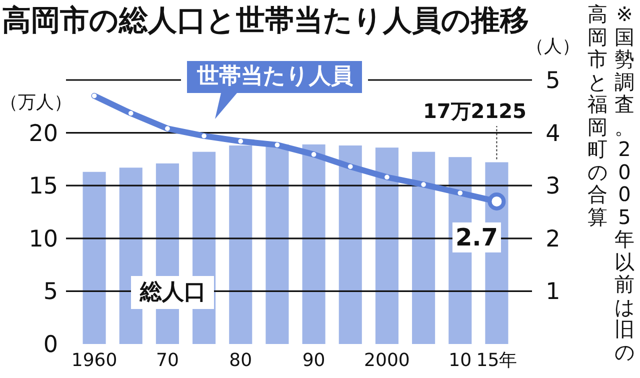 This screenshot has height=378, width=640. What do you see at coordinates (553, 81) in the screenshot?
I see `y2-tick-label: 5` at bounding box center [553, 81].